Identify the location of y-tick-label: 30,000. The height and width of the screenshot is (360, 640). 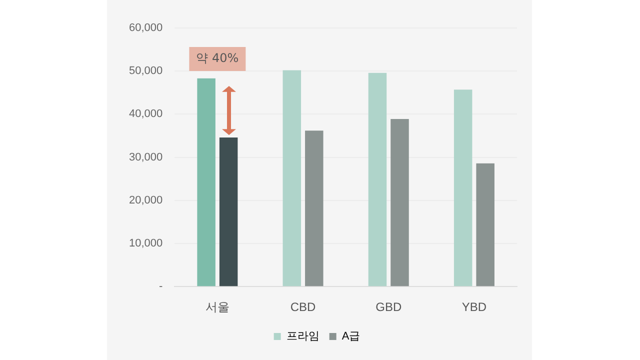
(145, 157).